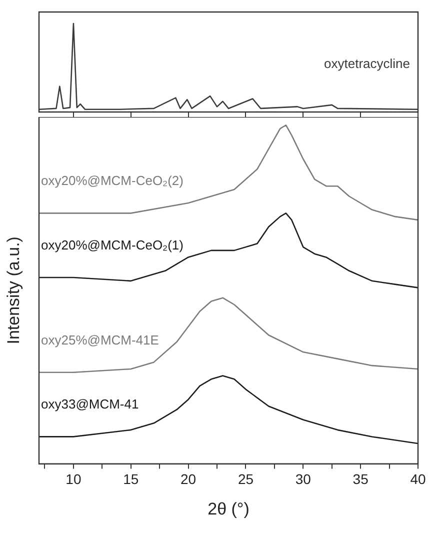 This screenshot has height=534, width=429. What do you see at coordinates (418, 479) in the screenshot?
I see `x-tick-label: 40` at bounding box center [418, 479].